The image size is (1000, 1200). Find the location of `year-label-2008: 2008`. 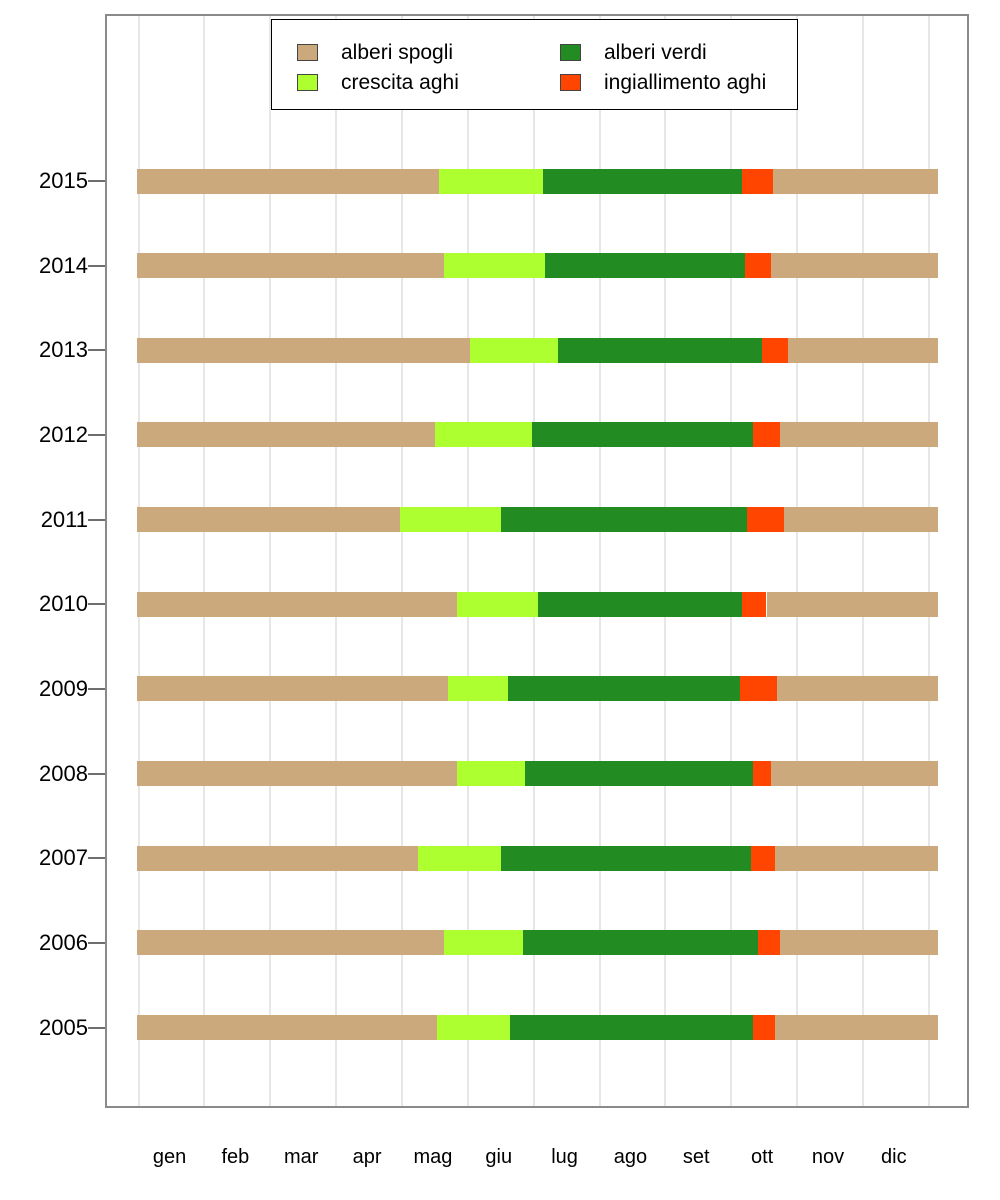

year-label-2008: 2008 is located at coordinates (63, 773).